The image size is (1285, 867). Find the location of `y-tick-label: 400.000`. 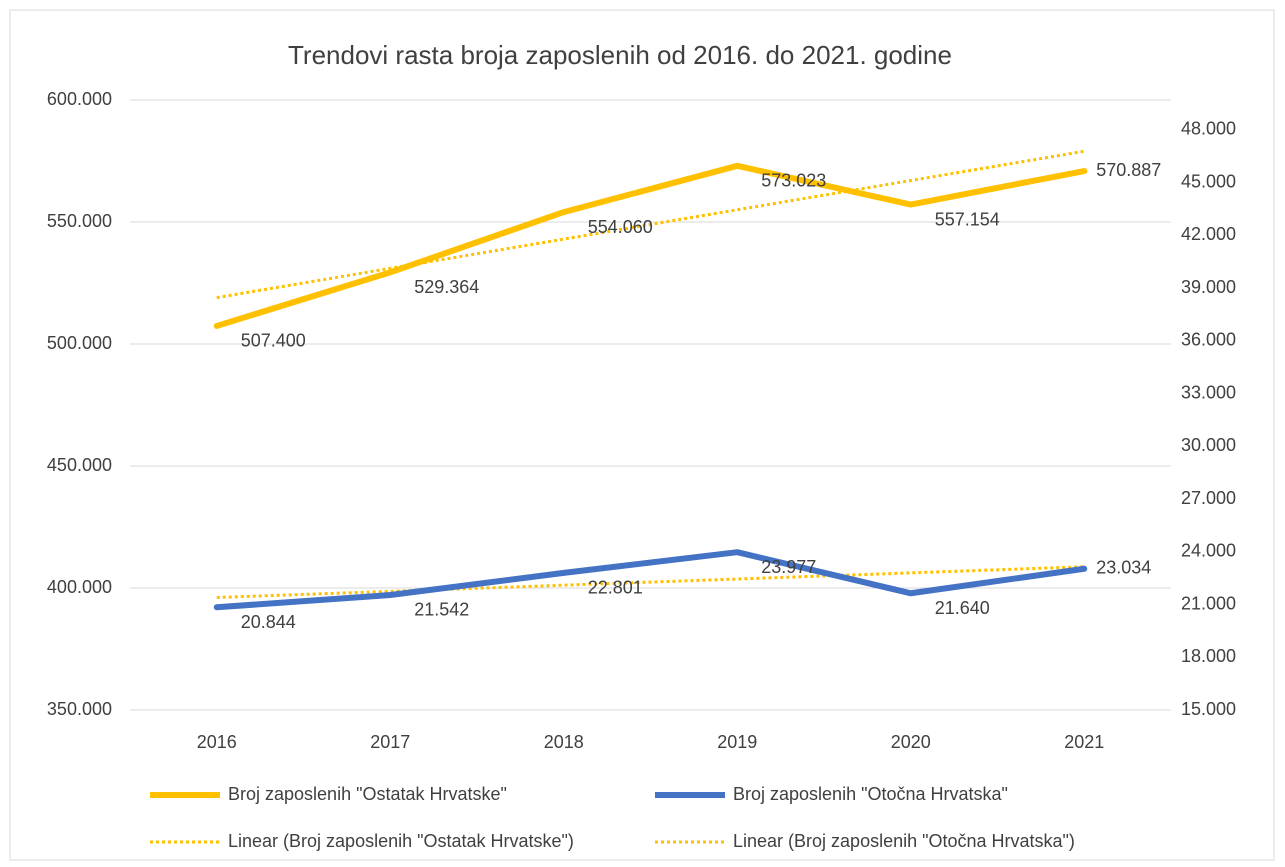

y-tick-label: 400.000 is located at coordinates (79, 587).